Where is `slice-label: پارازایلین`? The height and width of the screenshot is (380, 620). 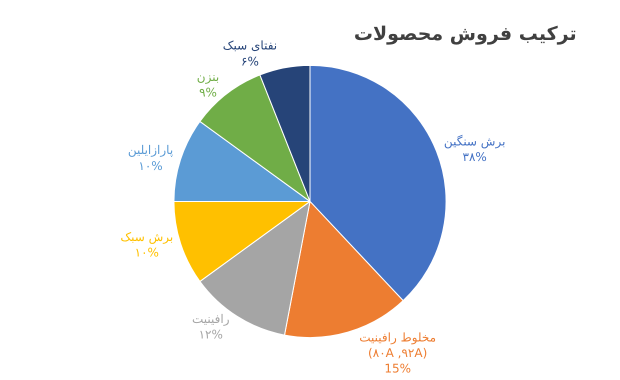 slice-label: پارازایلین is located at coordinates (151, 150).